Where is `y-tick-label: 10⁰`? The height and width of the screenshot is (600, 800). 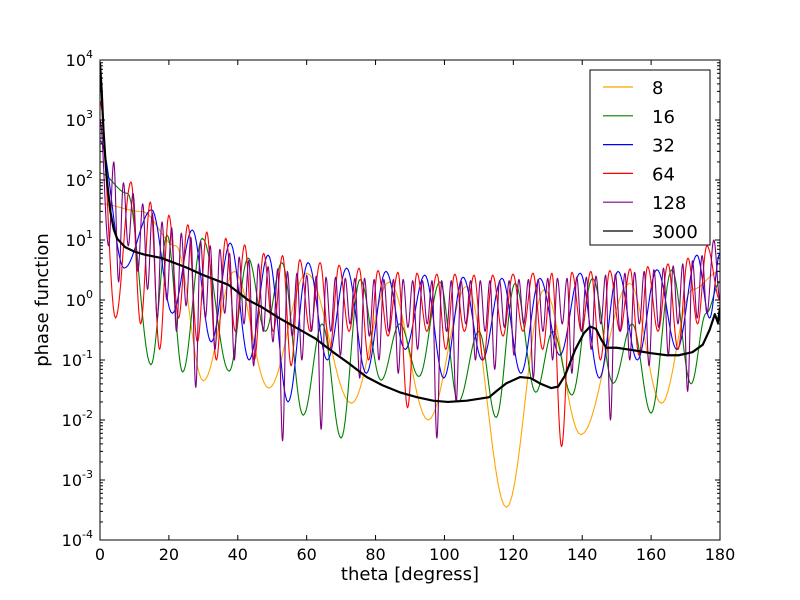
y-tick-label: 10⁰ is located at coordinates (79, 299).